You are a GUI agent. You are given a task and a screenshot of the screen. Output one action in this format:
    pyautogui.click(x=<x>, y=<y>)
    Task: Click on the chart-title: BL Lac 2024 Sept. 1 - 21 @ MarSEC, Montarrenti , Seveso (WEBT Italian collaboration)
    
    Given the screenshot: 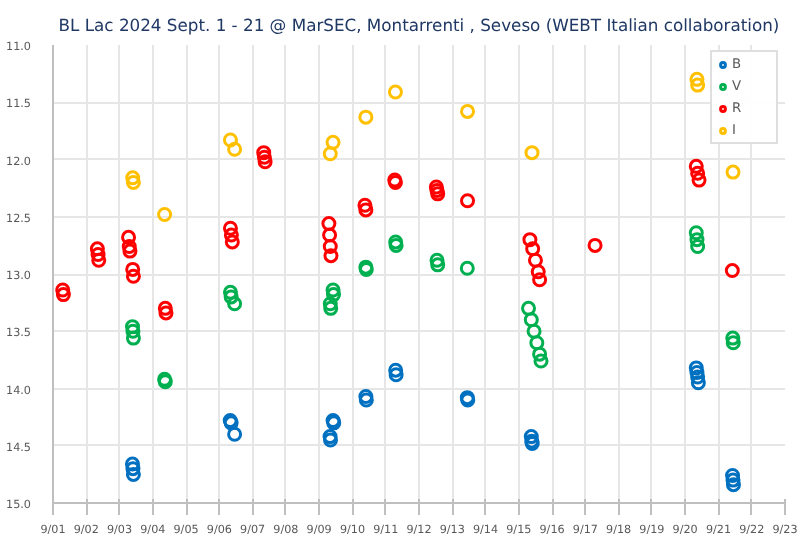 What is the action you would take?
    pyautogui.click(x=419, y=25)
    